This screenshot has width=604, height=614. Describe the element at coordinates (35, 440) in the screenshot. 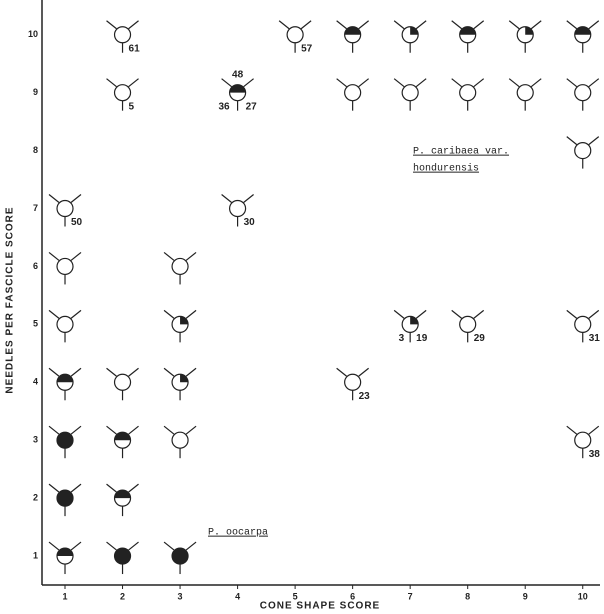

I see `y-tick-label: 3` at that location.